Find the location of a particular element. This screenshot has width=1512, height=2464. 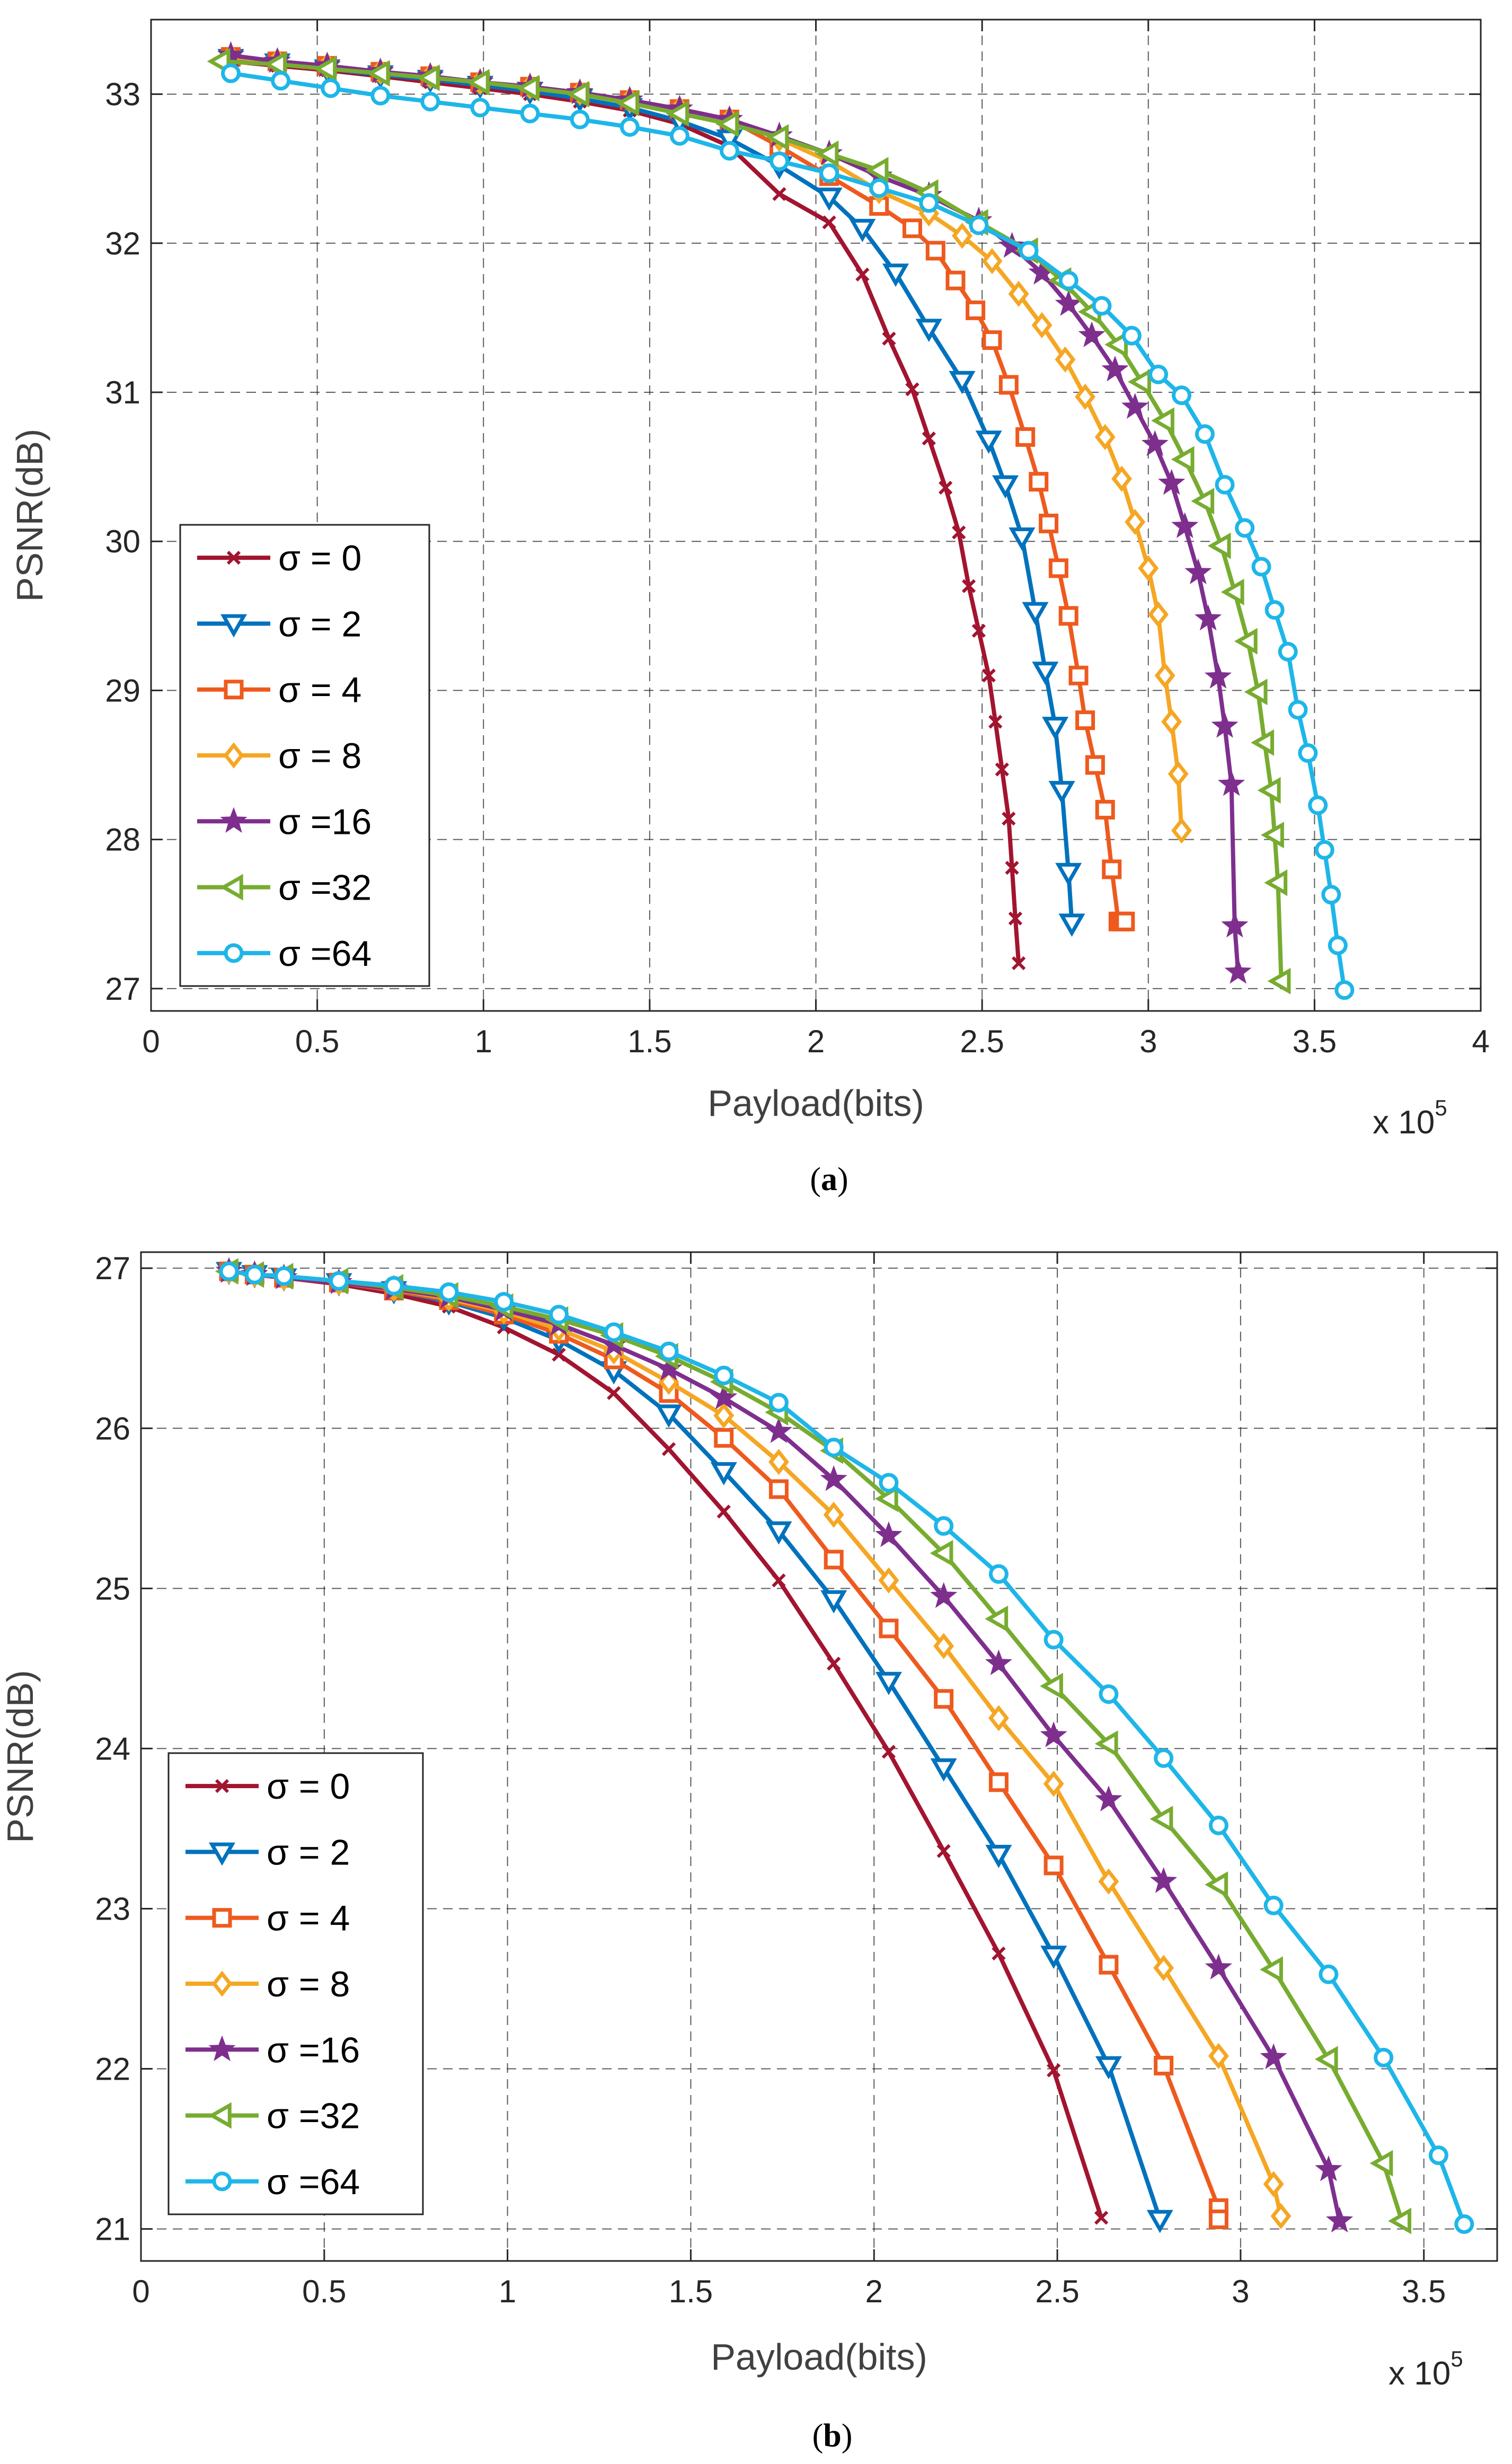

legend-label: σ = 0 is located at coordinates (308, 1787).